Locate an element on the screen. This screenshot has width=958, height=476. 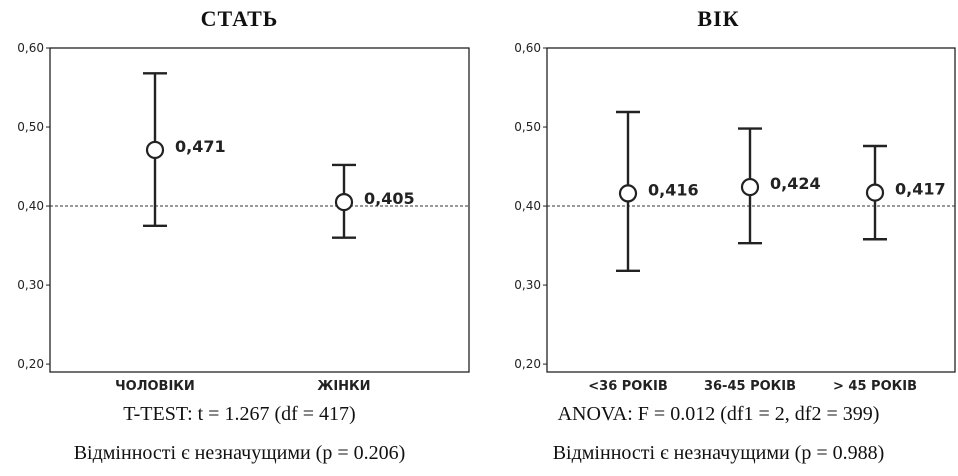
stat-test-line: ANOVA: F = 0.012 (df1 = 2, df2 = 399) is located at coordinates (718, 414).